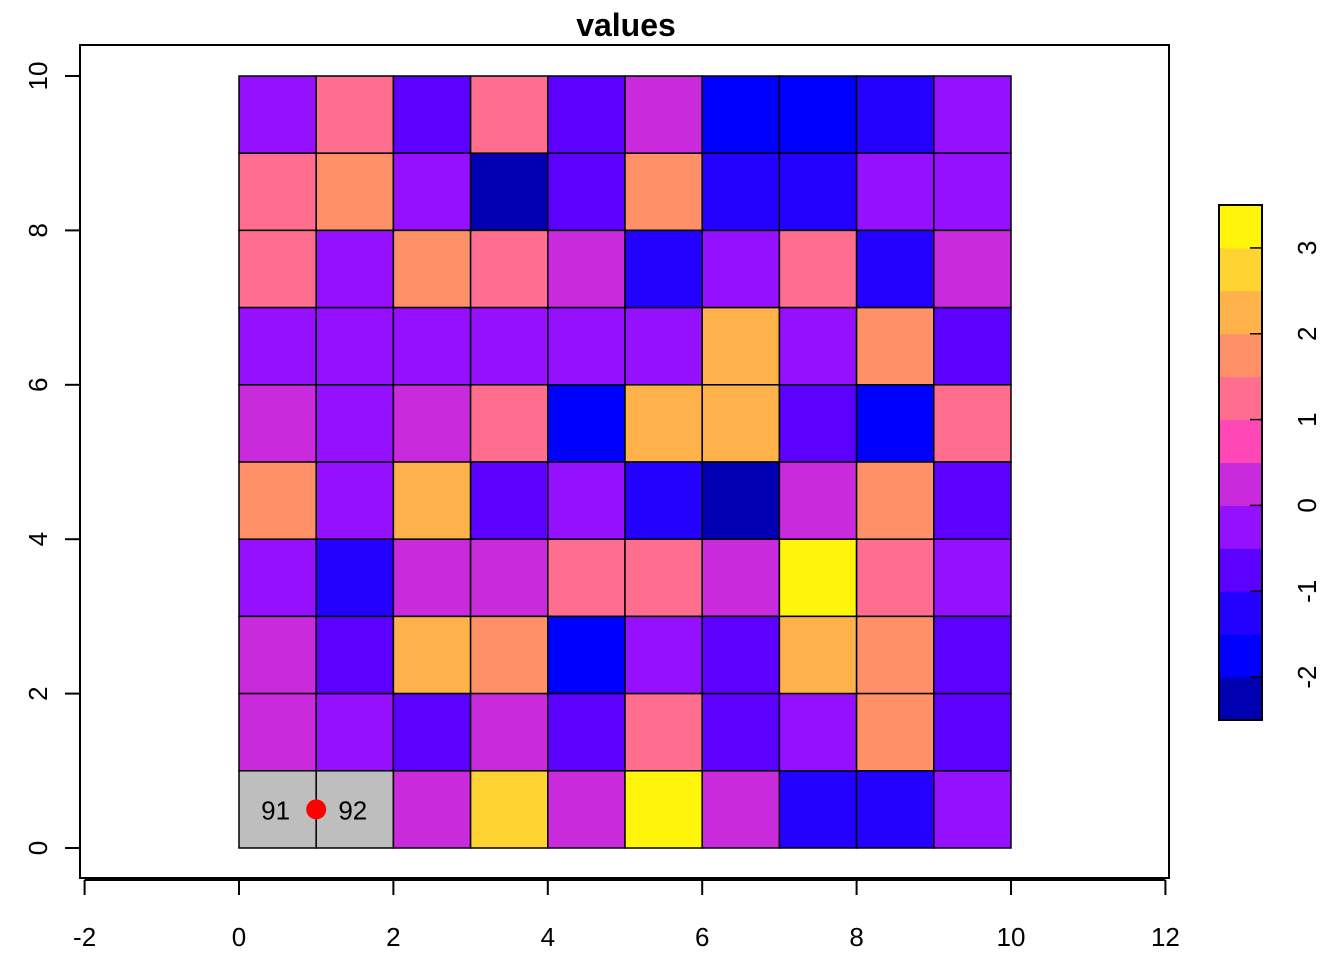  Describe the element at coordinates (393, 937) in the screenshot. I see `x-tick-label: 2` at that location.